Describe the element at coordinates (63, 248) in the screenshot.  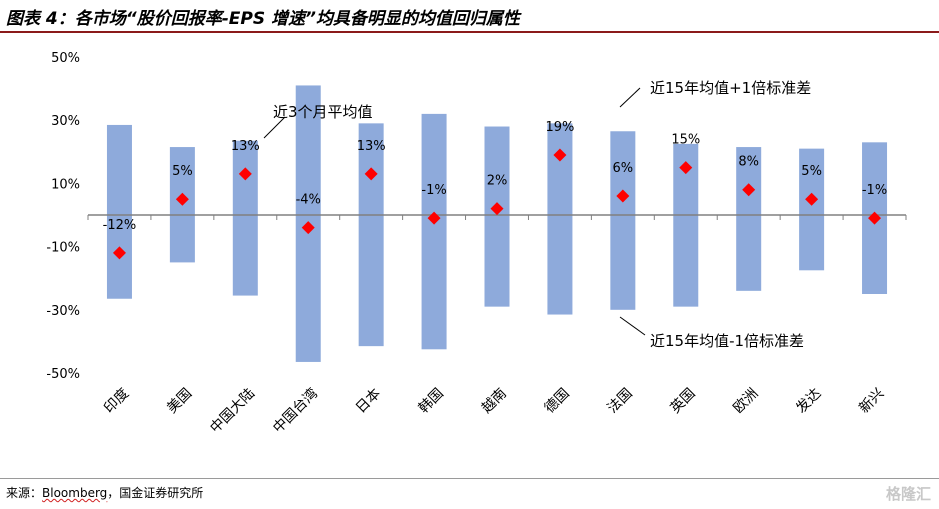
I see `y-tick-label: -10%` at that location.